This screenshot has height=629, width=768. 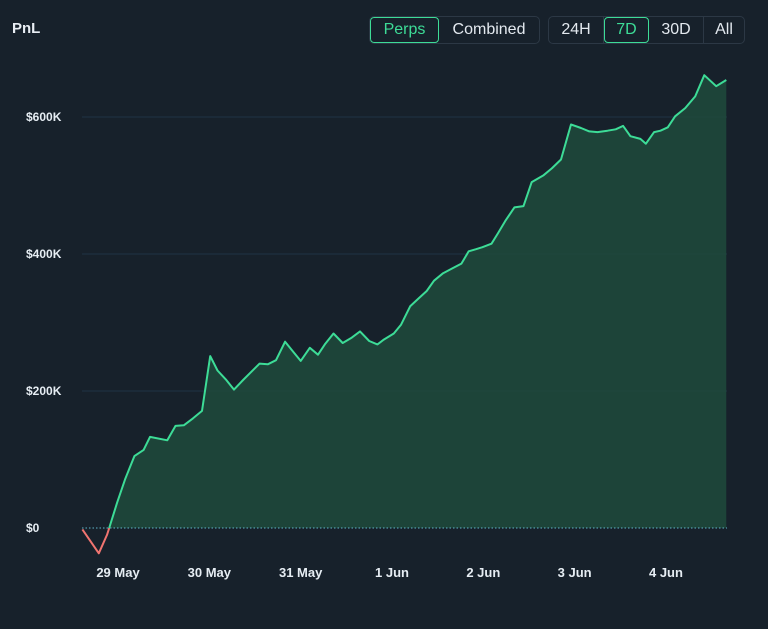 What do you see at coordinates (44, 391) in the screenshot?
I see `y-tick-label: $200K` at bounding box center [44, 391].